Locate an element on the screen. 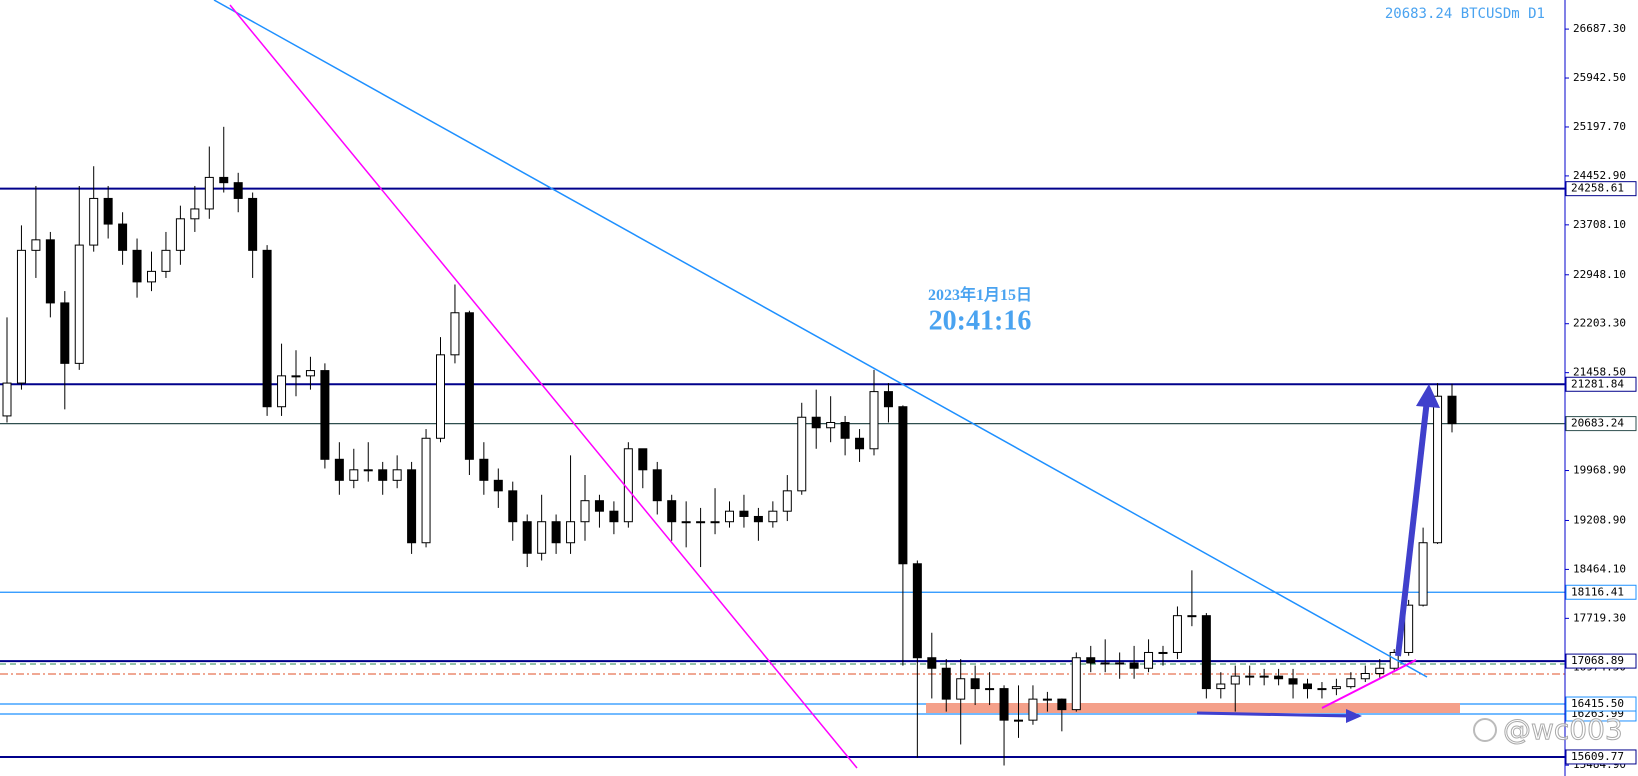 The height and width of the screenshot is (776, 1638). level-label: 15609.77 is located at coordinates (1597, 756).